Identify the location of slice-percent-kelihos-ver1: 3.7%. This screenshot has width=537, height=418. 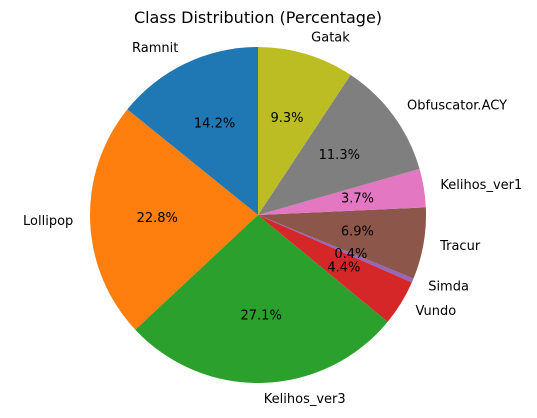
(357, 198).